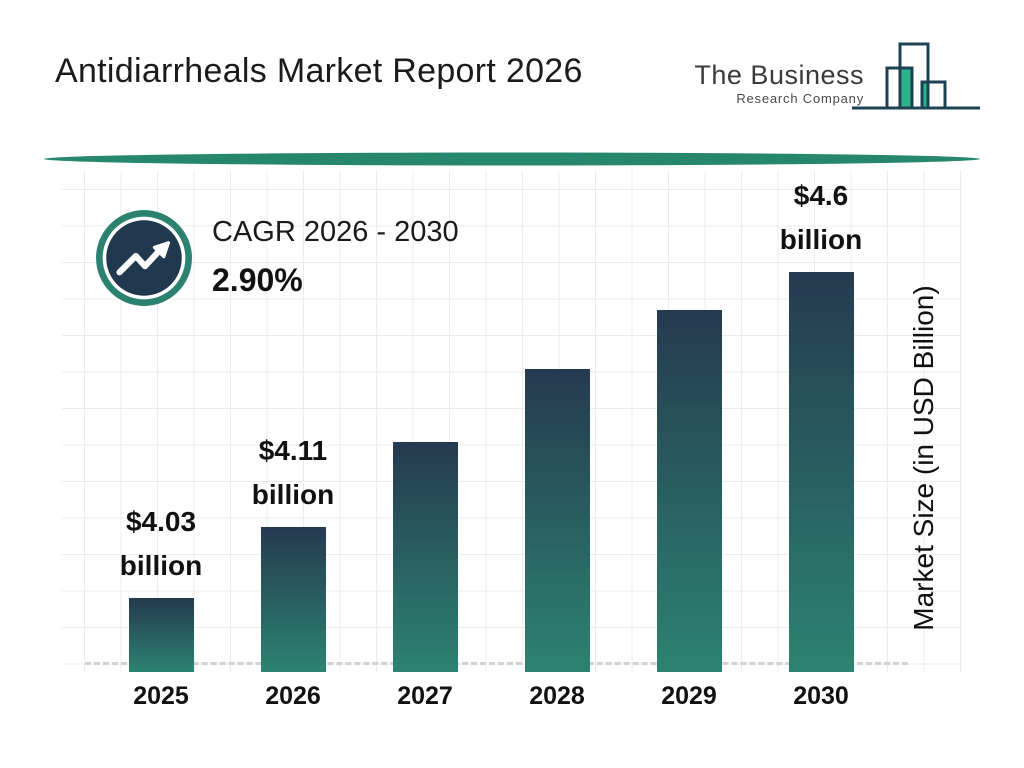 Image resolution: width=1024 pixels, height=768 pixels. I want to click on bar-2026, so click(293, 599).